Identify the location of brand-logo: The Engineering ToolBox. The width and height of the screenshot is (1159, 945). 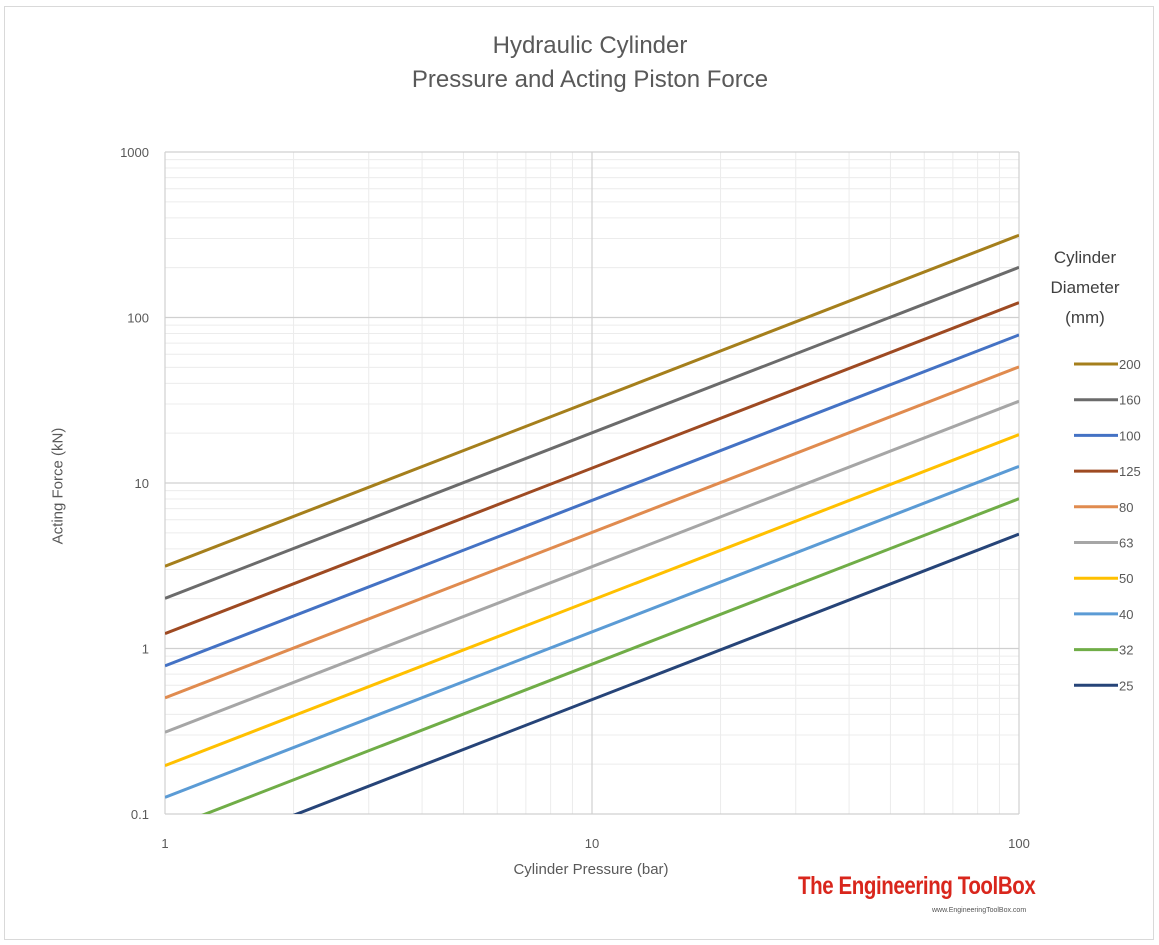
(917, 886).